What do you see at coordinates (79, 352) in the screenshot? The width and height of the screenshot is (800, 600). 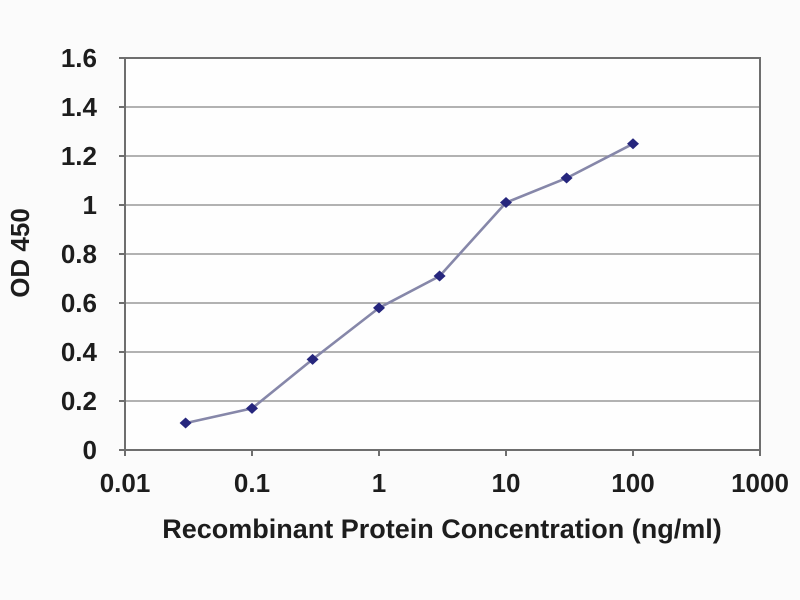 I see `y-tick-label: 0.4` at bounding box center [79, 352].